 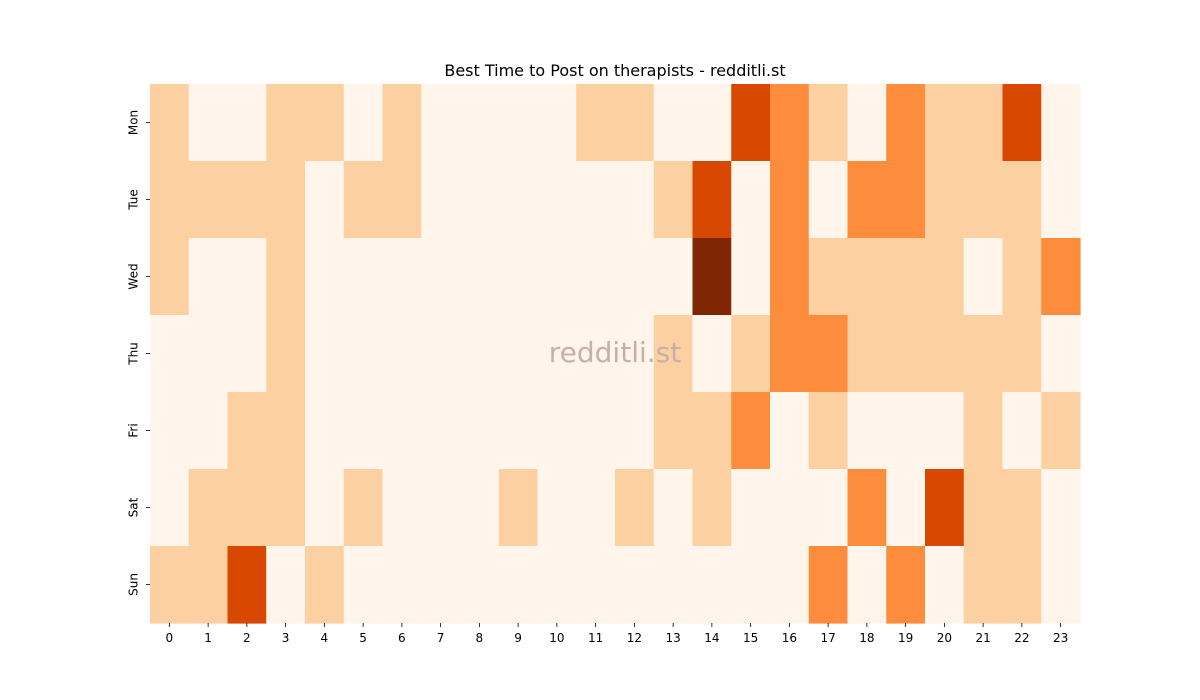 I want to click on x-tick-label: 1, so click(x=208, y=638).